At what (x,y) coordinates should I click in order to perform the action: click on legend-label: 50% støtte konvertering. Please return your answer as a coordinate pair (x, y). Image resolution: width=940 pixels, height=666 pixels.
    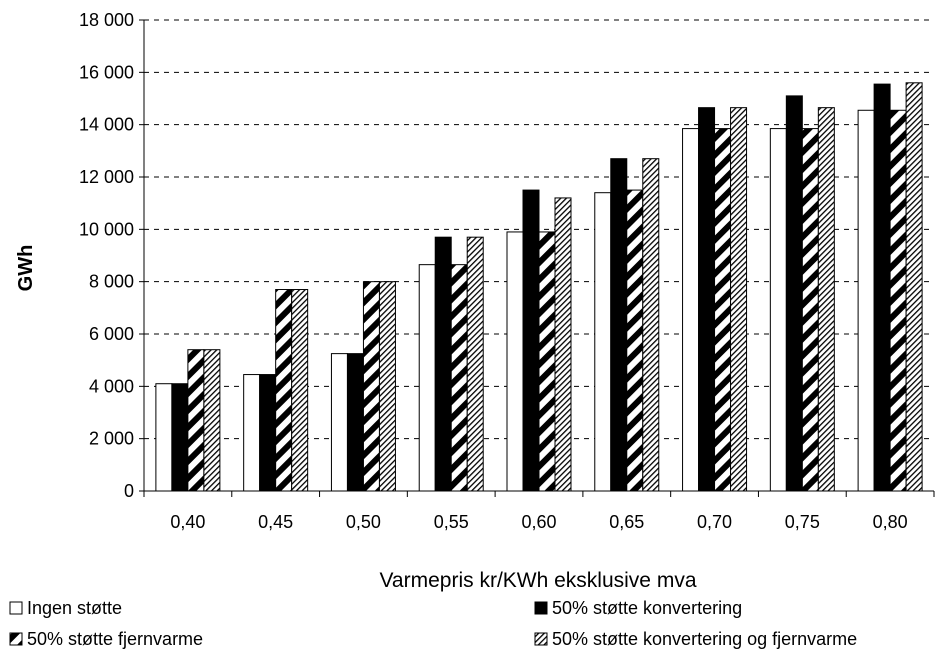
    Looking at the image, I should click on (647, 608).